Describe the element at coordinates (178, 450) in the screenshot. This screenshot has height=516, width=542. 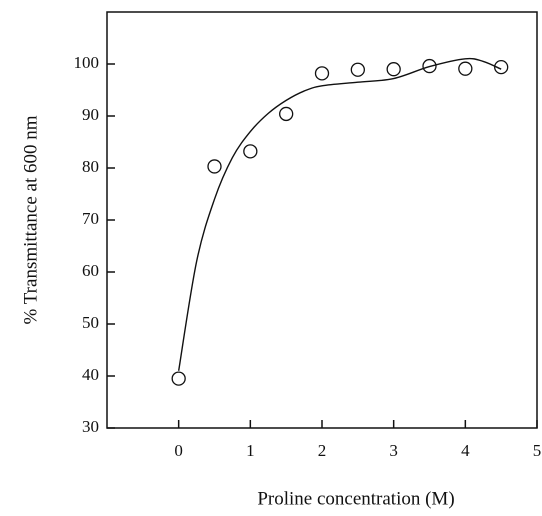
I see `x-tick-label: 0` at that location.